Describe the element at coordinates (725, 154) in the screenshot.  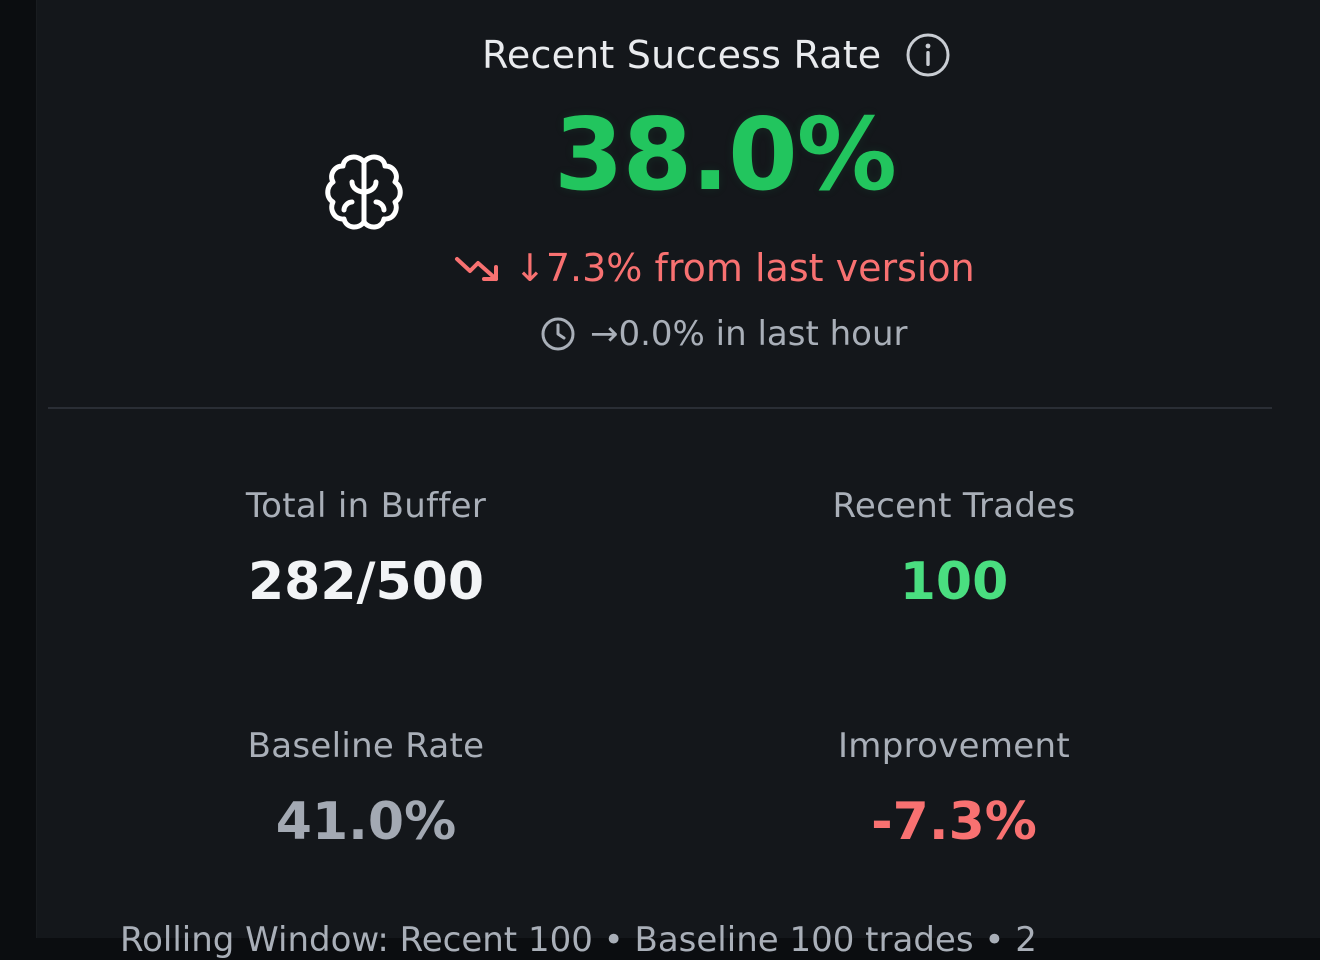
I see `success-rate-value: 38.0%` at that location.